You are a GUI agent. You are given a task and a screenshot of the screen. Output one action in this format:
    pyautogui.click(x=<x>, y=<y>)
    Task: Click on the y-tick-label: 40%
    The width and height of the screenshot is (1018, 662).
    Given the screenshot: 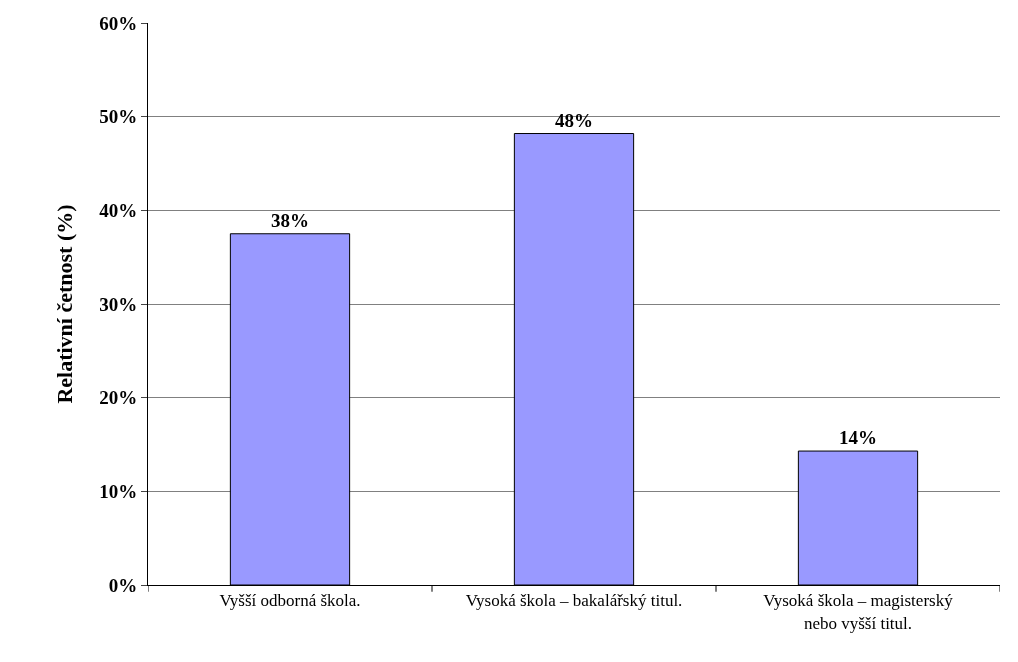 What is the action you would take?
    pyautogui.click(x=118, y=210)
    